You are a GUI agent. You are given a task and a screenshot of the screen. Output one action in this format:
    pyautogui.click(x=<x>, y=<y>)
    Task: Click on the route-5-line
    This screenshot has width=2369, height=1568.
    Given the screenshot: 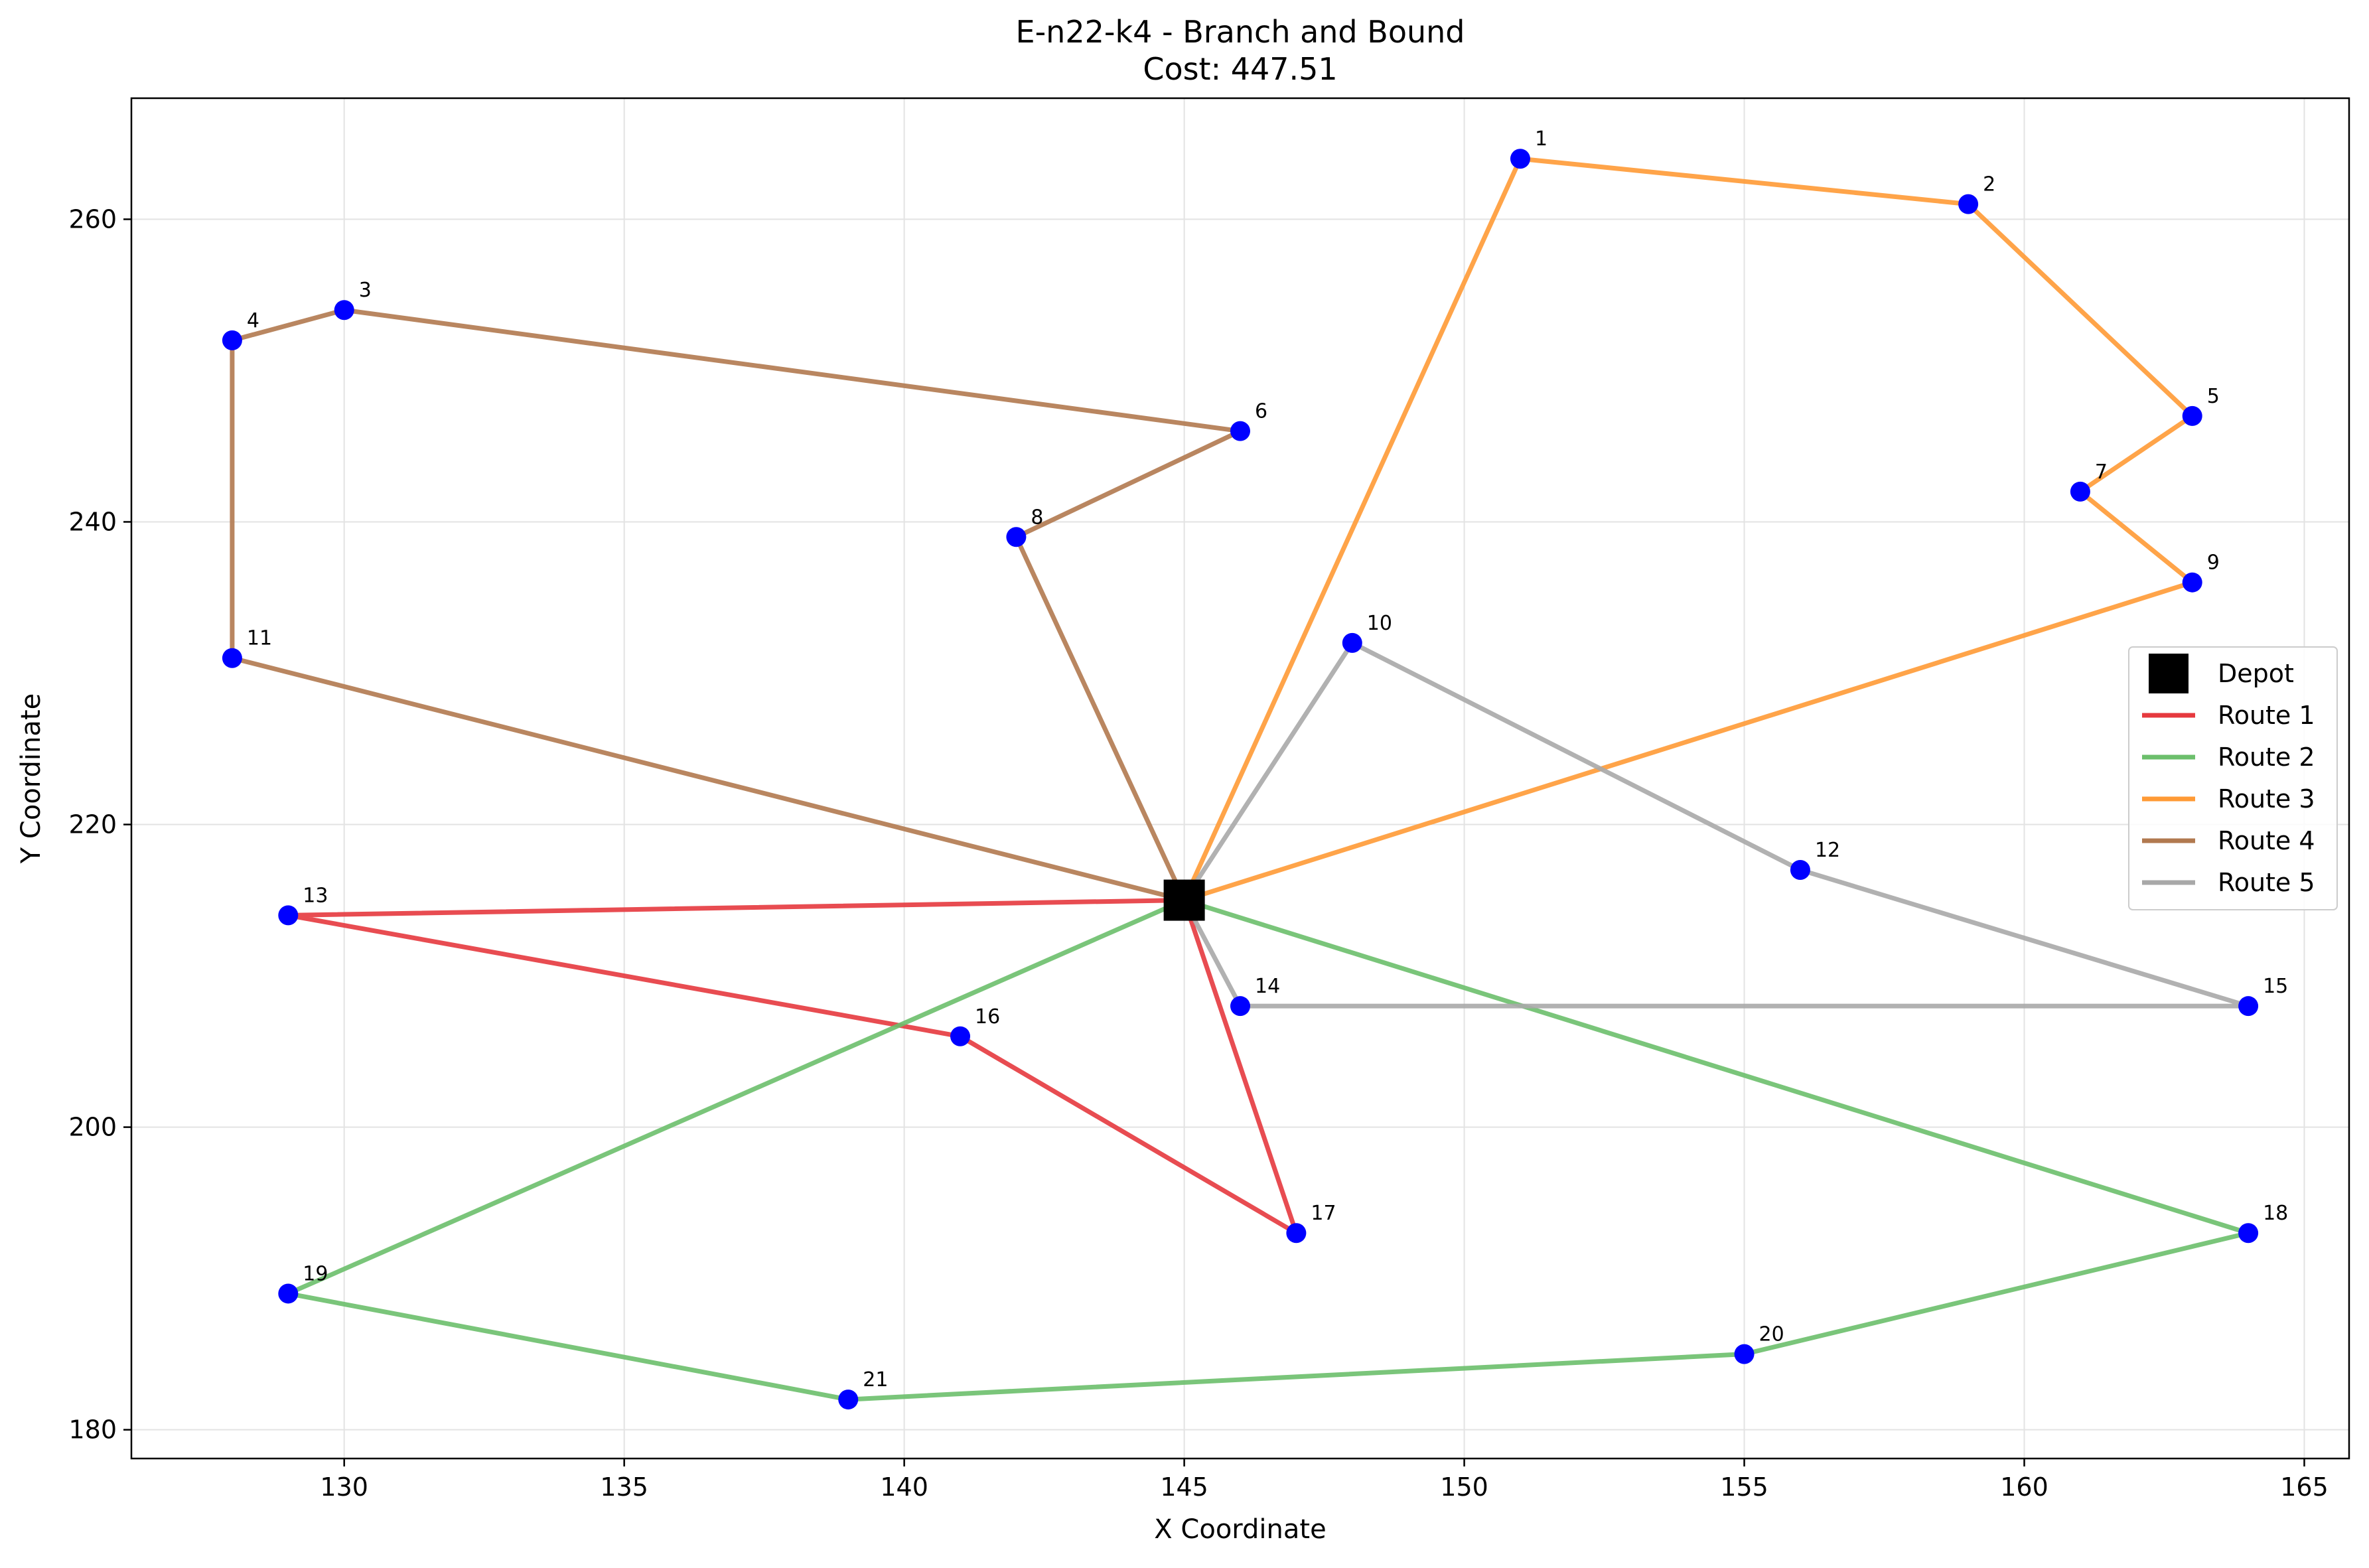 What is the action you would take?
    pyautogui.click(x=1717, y=824)
    